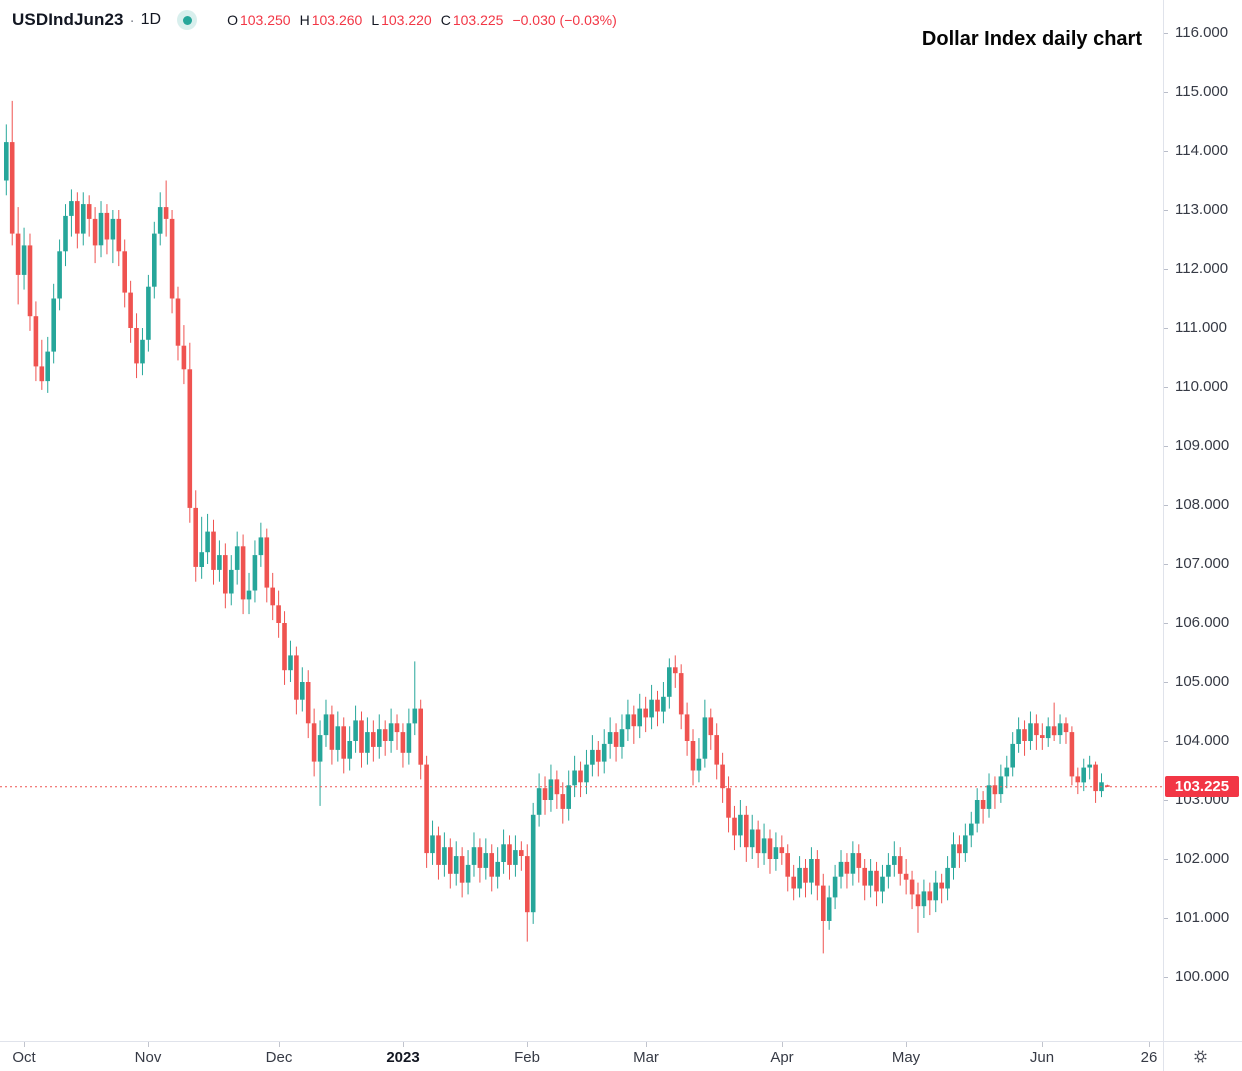  Describe the element at coordinates (1042, 1057) in the screenshot. I see `x-tick-label-jun: Jun` at that location.